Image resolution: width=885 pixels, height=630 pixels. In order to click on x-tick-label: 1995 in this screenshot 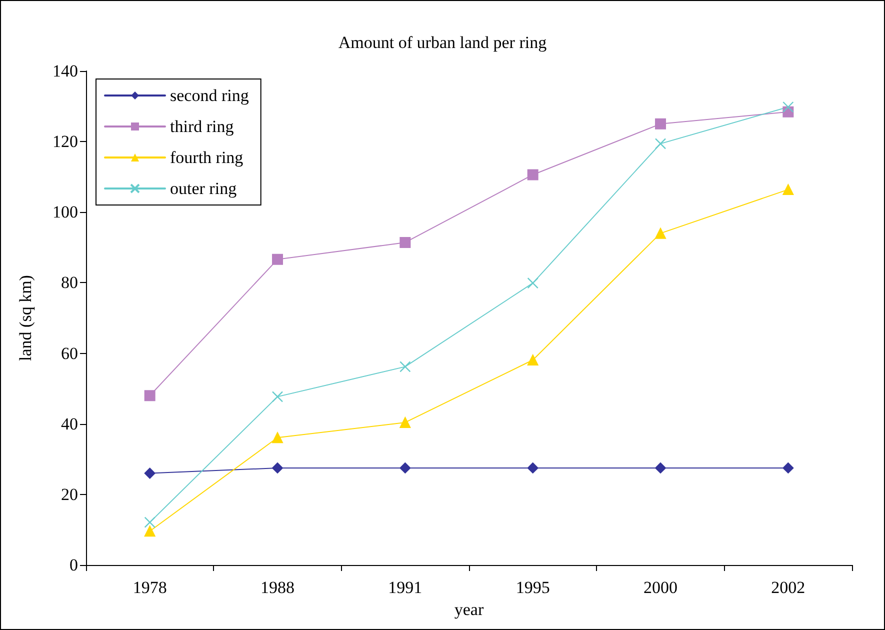, I will do `click(533, 587)`.